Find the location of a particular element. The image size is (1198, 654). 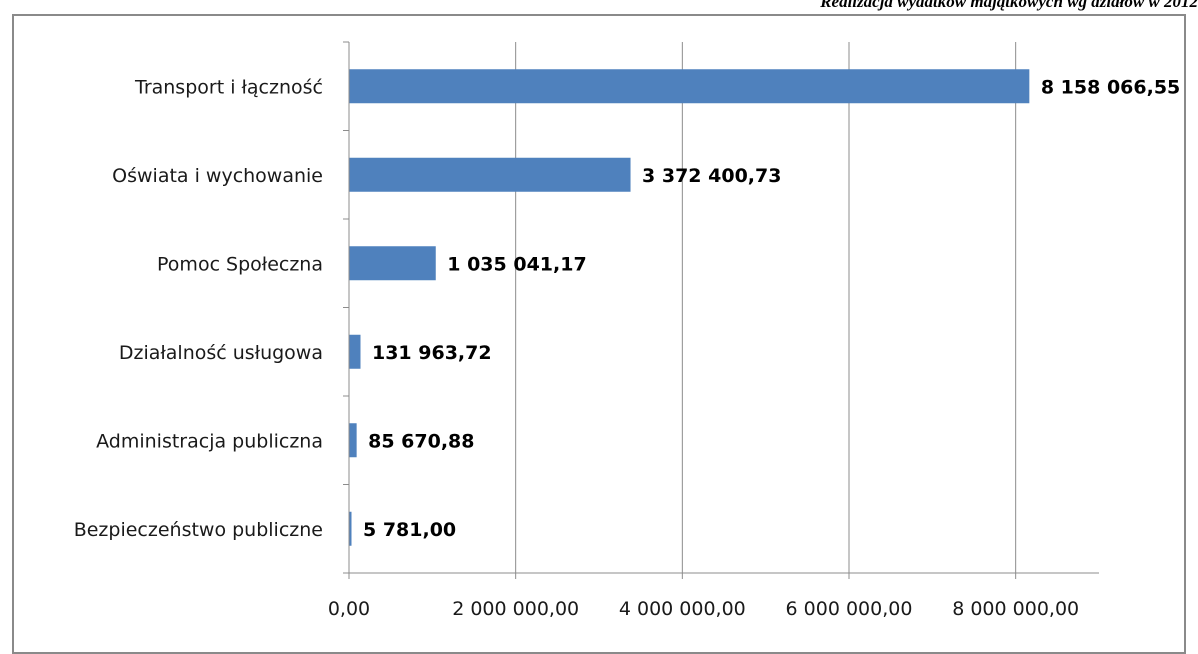

x-tick-label: 0,00 is located at coordinates (349, 609).